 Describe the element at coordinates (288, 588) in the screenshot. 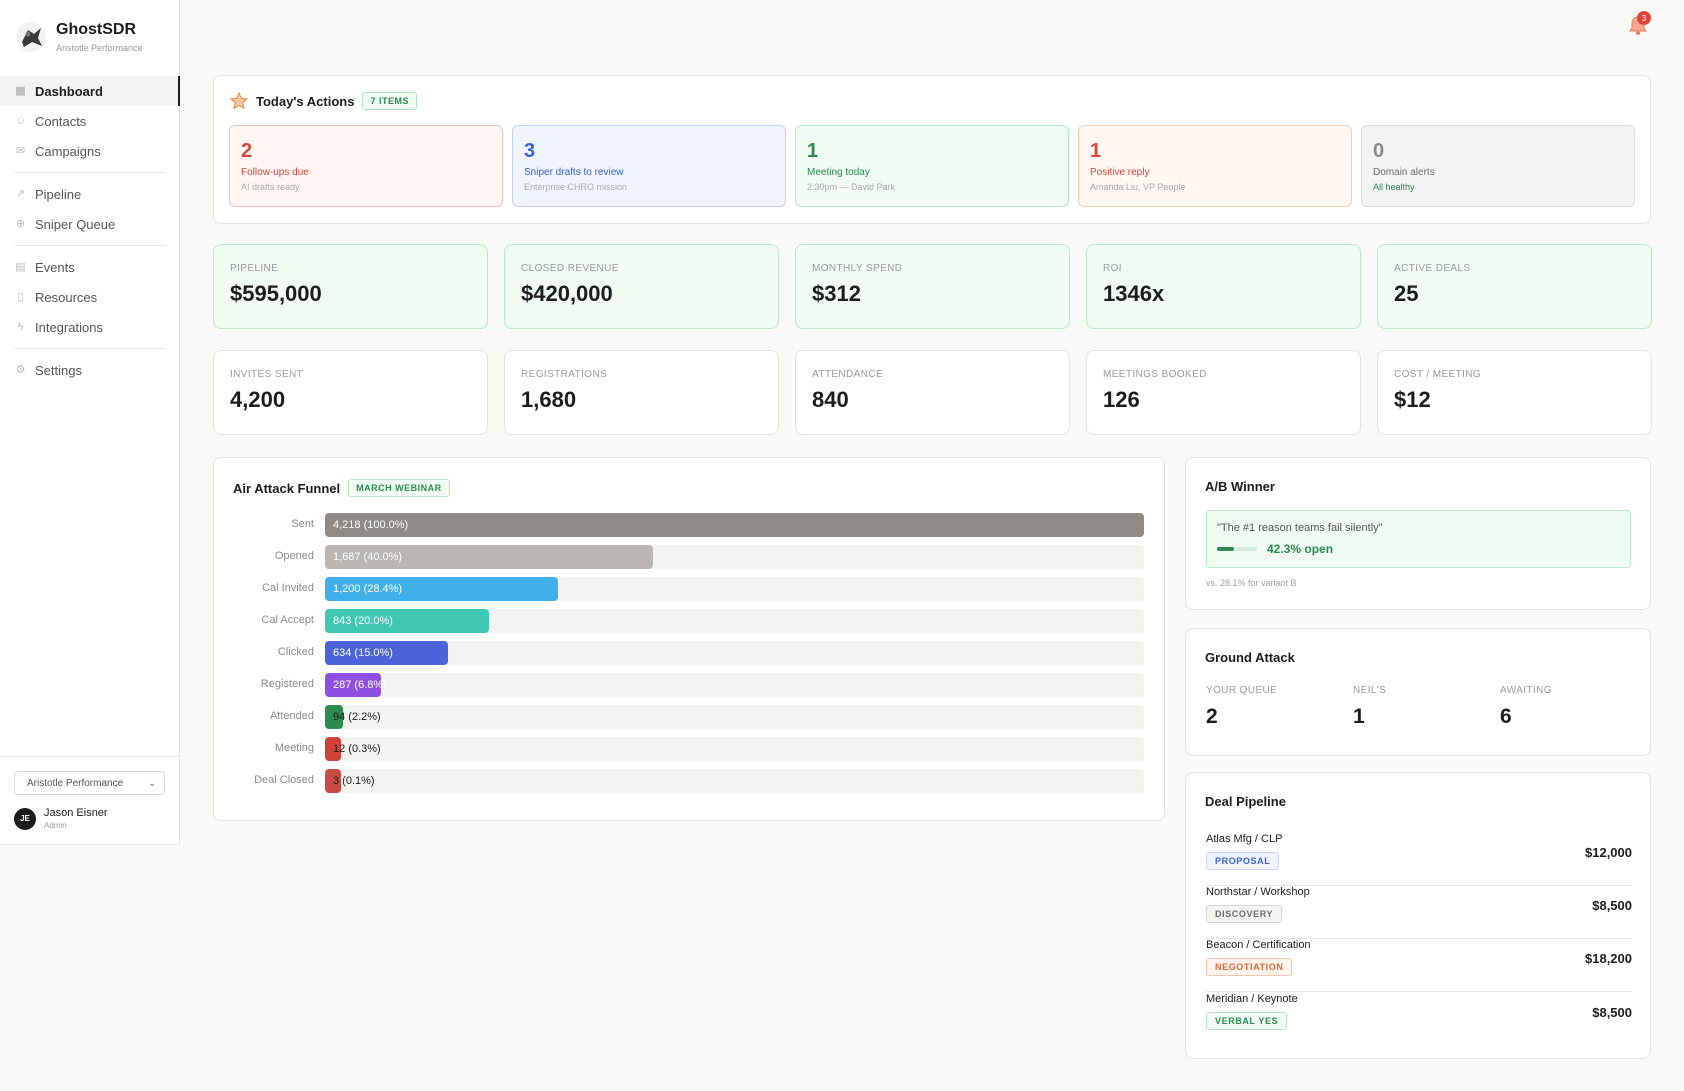

I see `funnel-stage-label: Cal Invited` at that location.